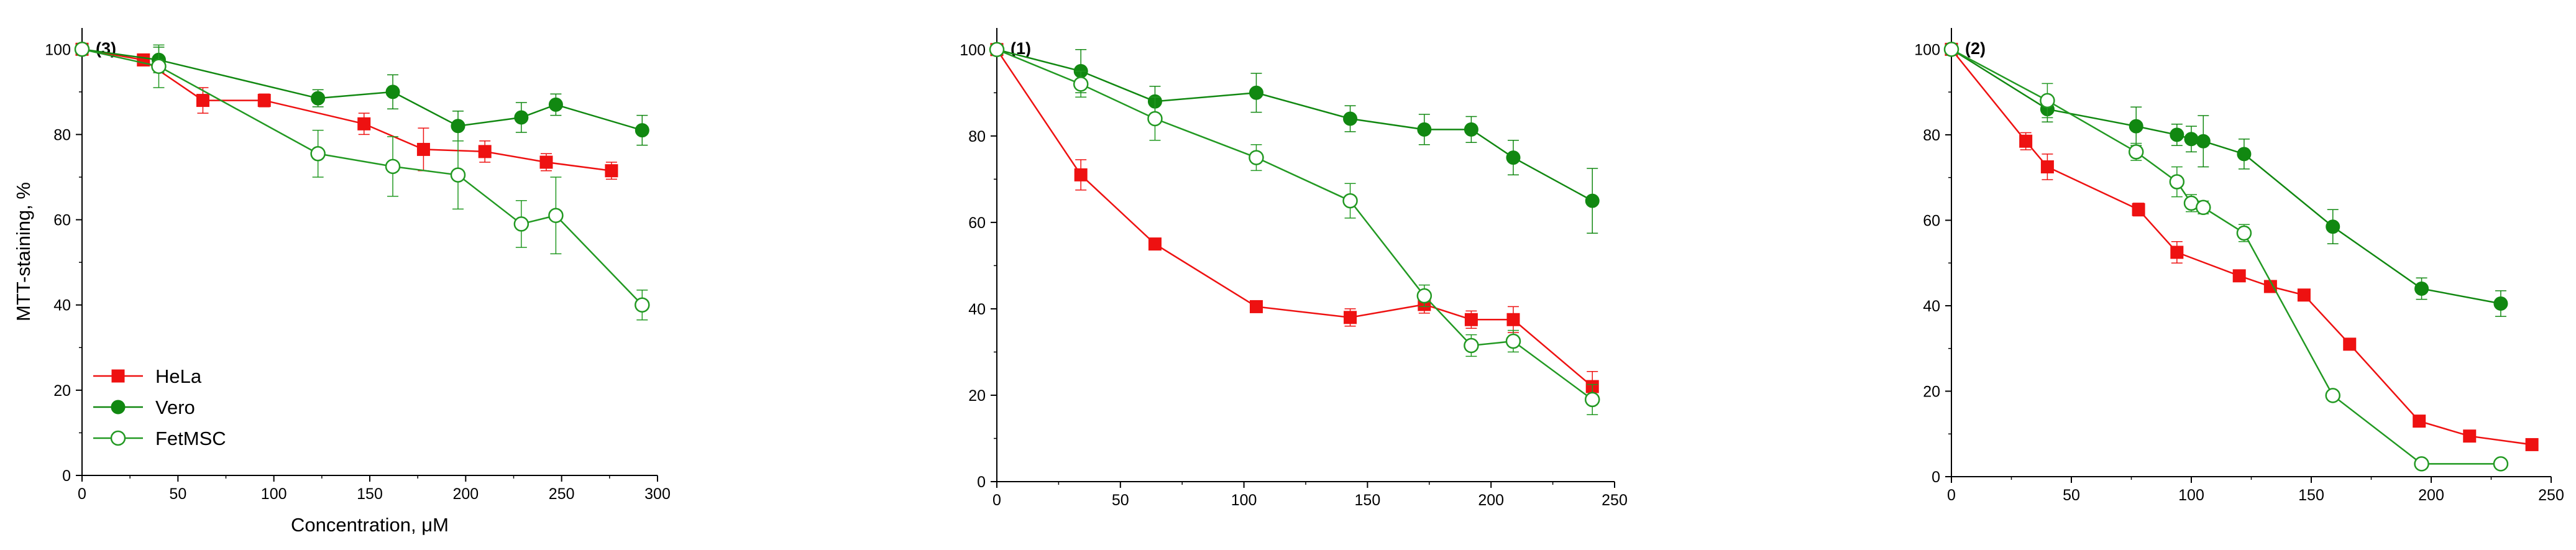 The height and width of the screenshot is (550, 2576). I want to click on legend-label: Vero, so click(175, 407).